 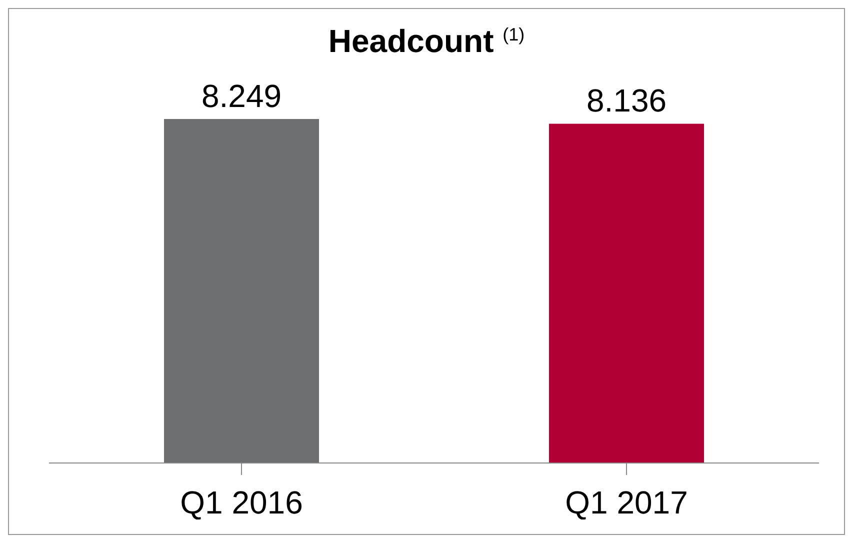 I want to click on x-tick-label: Q1 2016, so click(x=241, y=502).